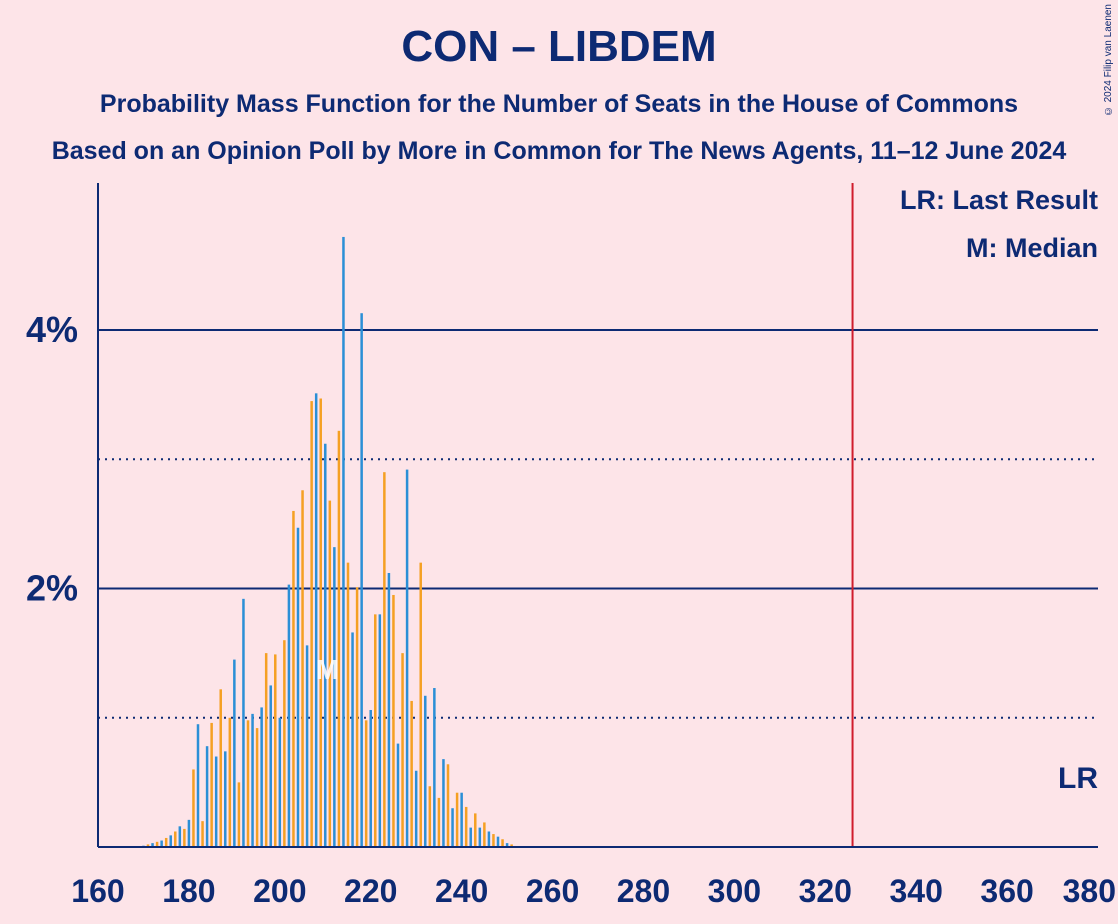  I want to click on legend-median: M: Median, so click(1032, 248).